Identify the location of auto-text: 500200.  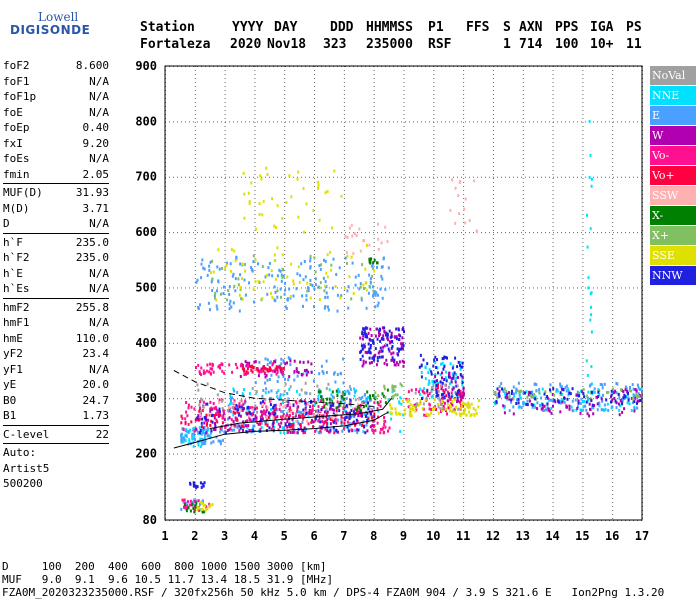
(23, 483).